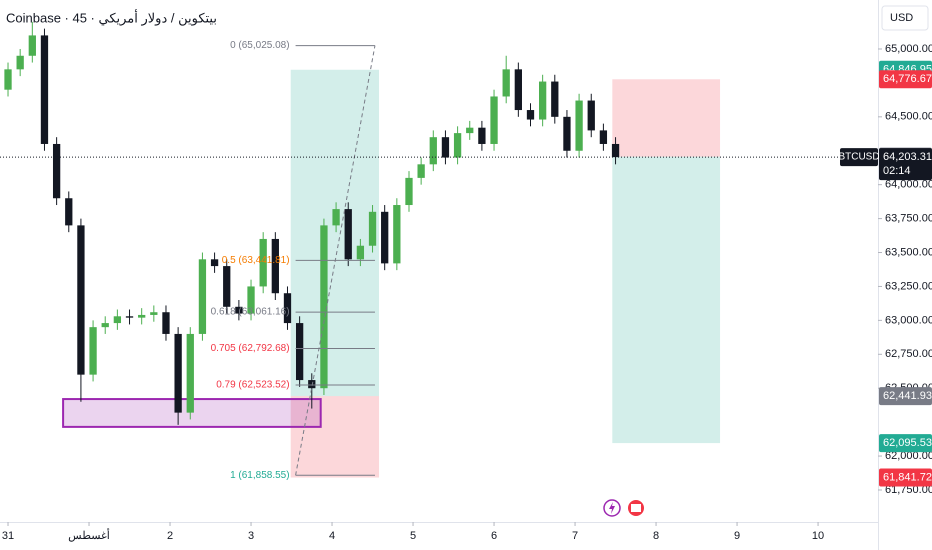 This screenshot has width=932, height=550. Describe the element at coordinates (737, 536) in the screenshot. I see `x-tick-label: 9` at that location.